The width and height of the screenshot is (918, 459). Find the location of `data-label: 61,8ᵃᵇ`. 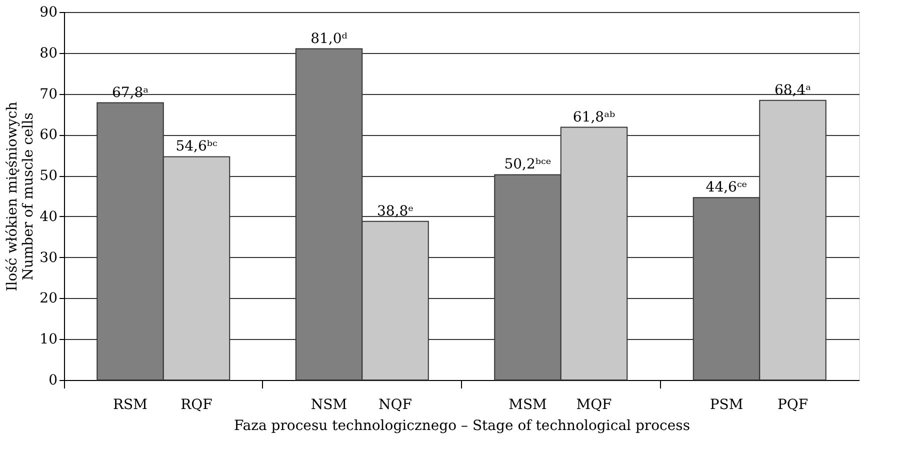

data-label: 61,8ᵃᵇ is located at coordinates (594, 117).